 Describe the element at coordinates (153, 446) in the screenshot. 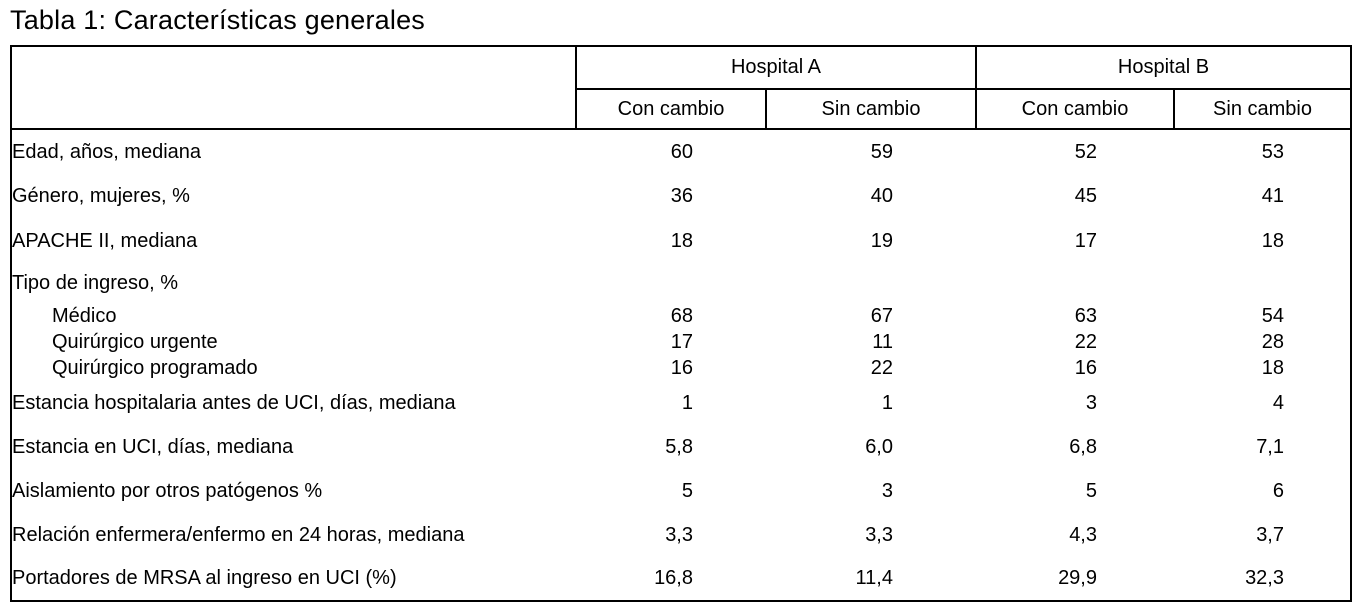

I see `row-label: Estancia en UCI, días, mediana` at that location.